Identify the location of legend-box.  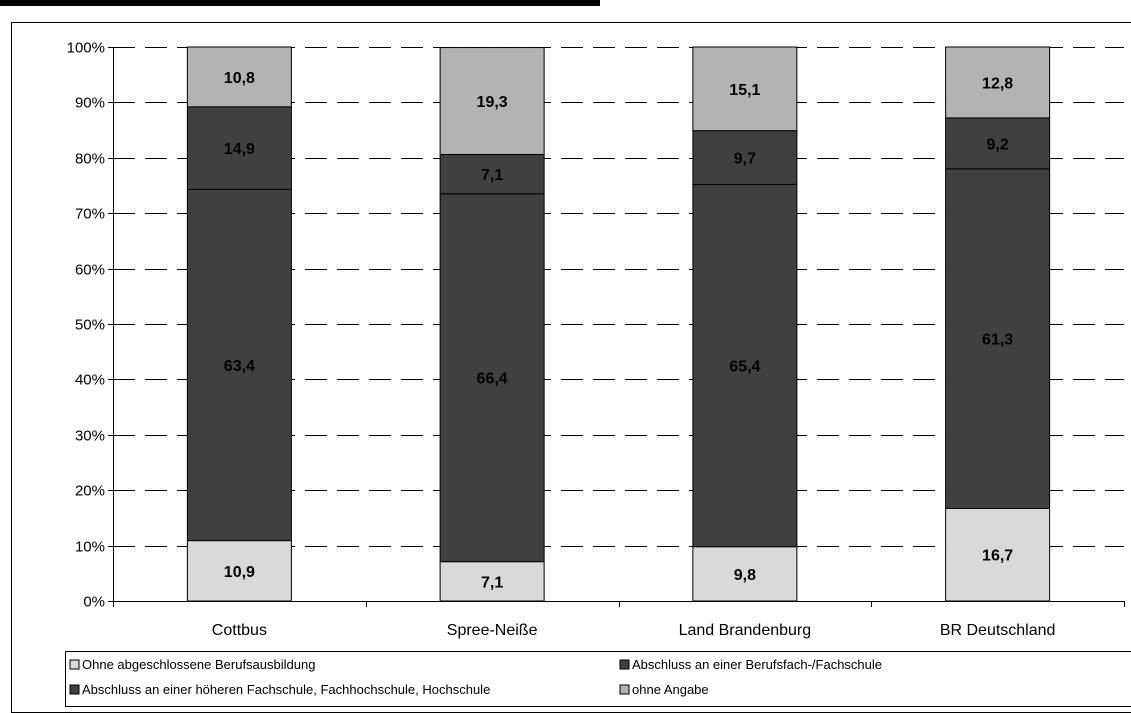
(598, 679).